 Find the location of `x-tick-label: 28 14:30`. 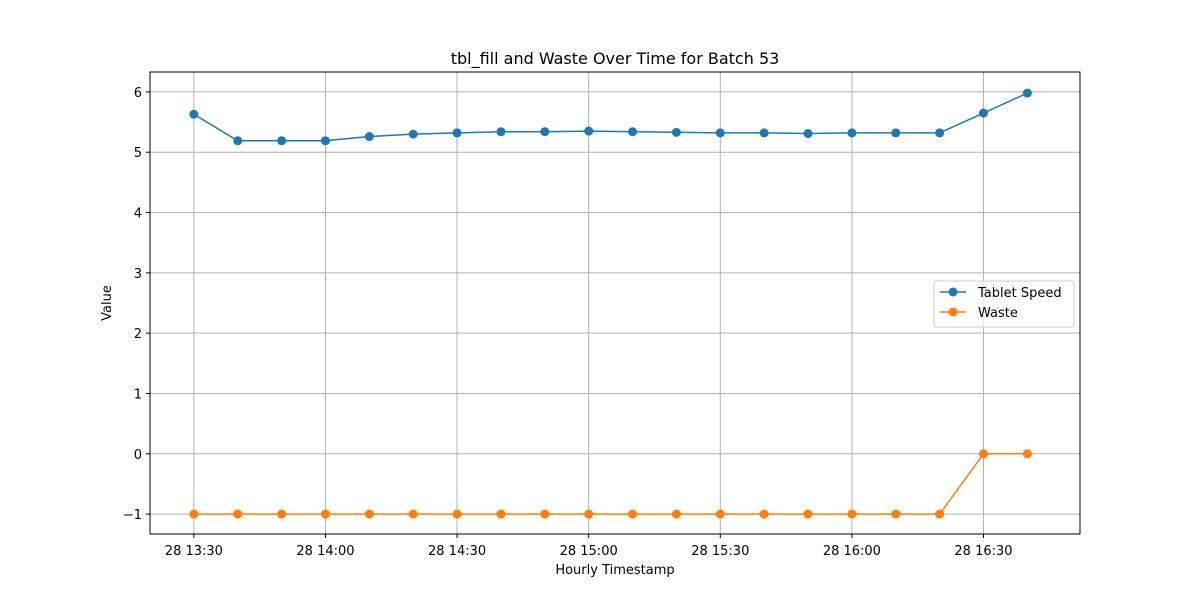

x-tick-label: 28 14:30 is located at coordinates (457, 551).